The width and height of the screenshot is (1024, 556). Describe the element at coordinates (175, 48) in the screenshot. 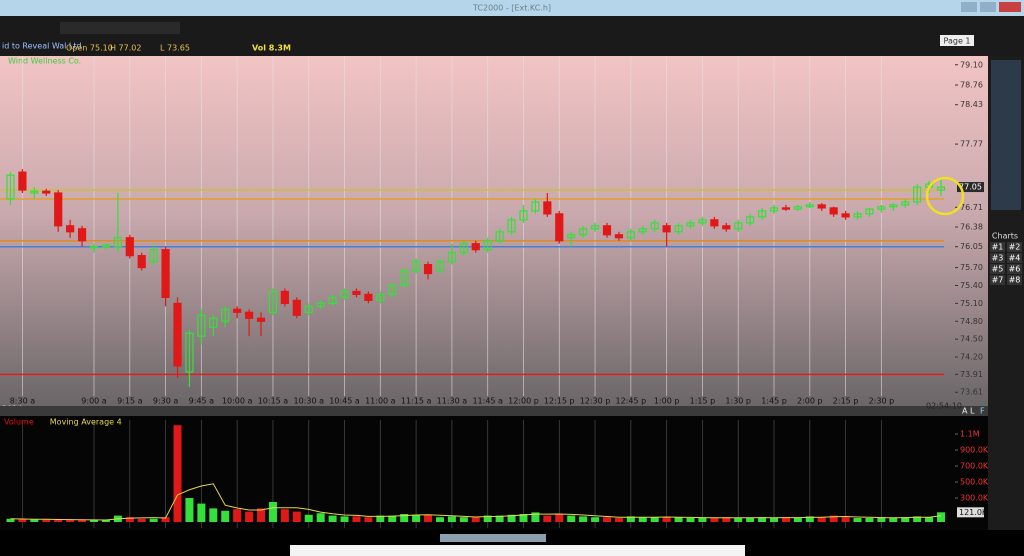

I see `quote-low: L 73.65` at that location.